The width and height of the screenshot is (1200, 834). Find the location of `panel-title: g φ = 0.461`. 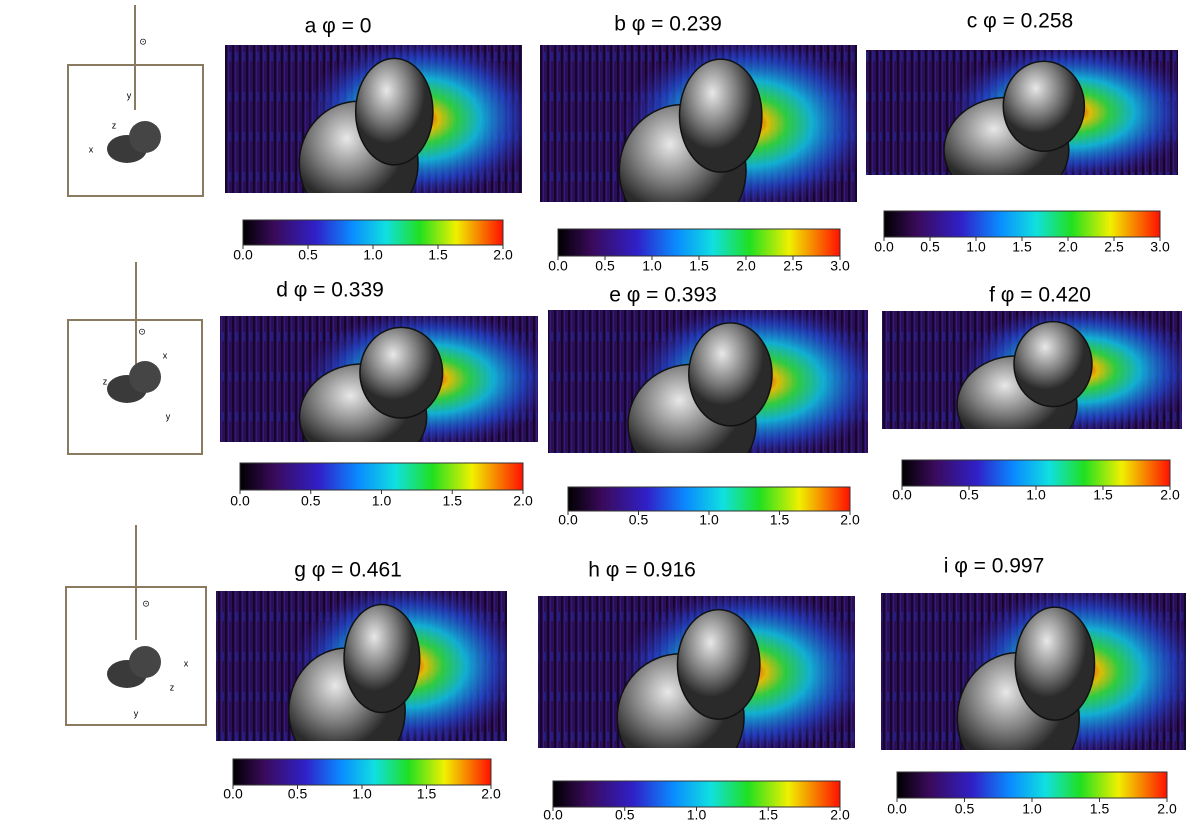

panel-title: g φ = 0.461 is located at coordinates (348, 570).